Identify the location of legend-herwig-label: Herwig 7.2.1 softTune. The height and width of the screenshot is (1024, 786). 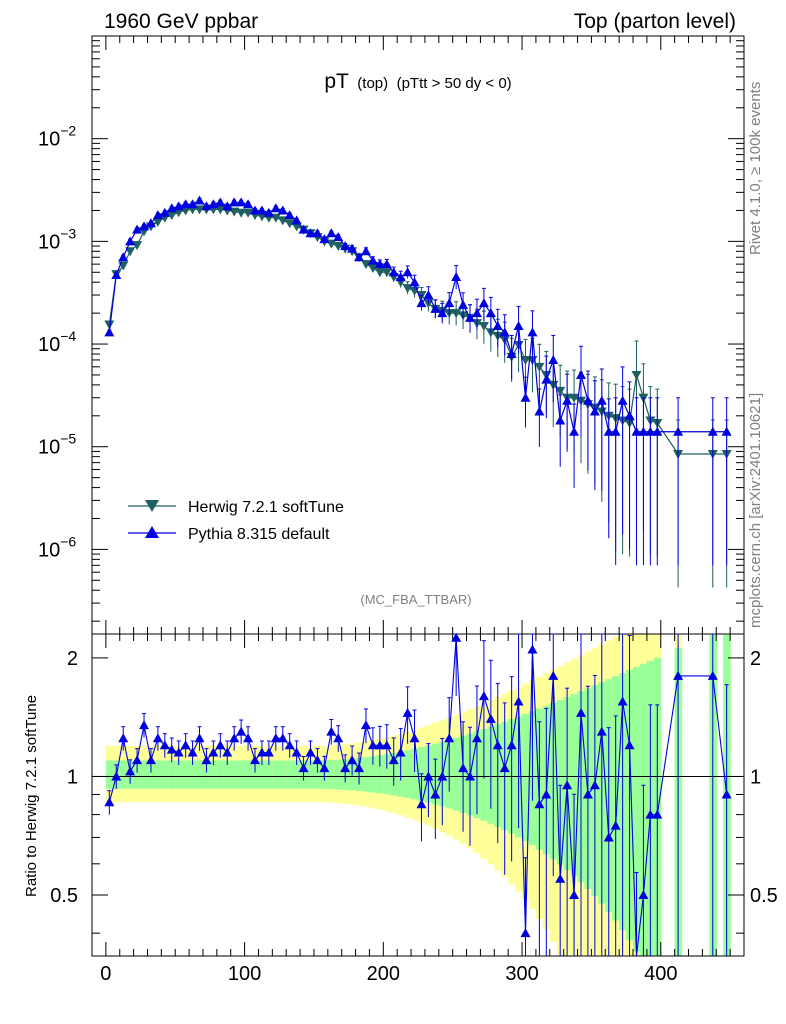
(266, 507).